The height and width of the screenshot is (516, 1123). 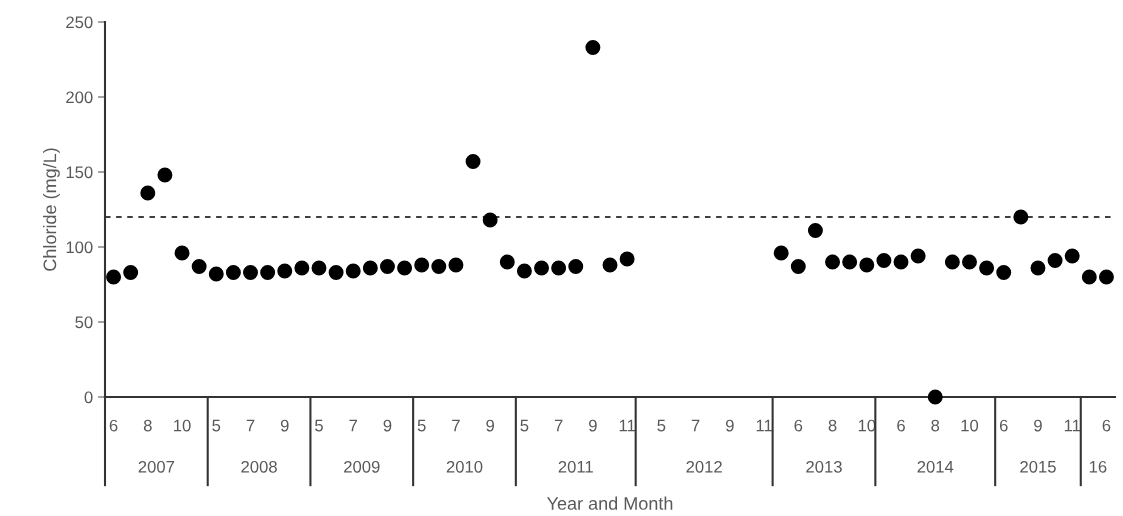 I want to click on y-tick-label: 0, so click(x=88, y=397).